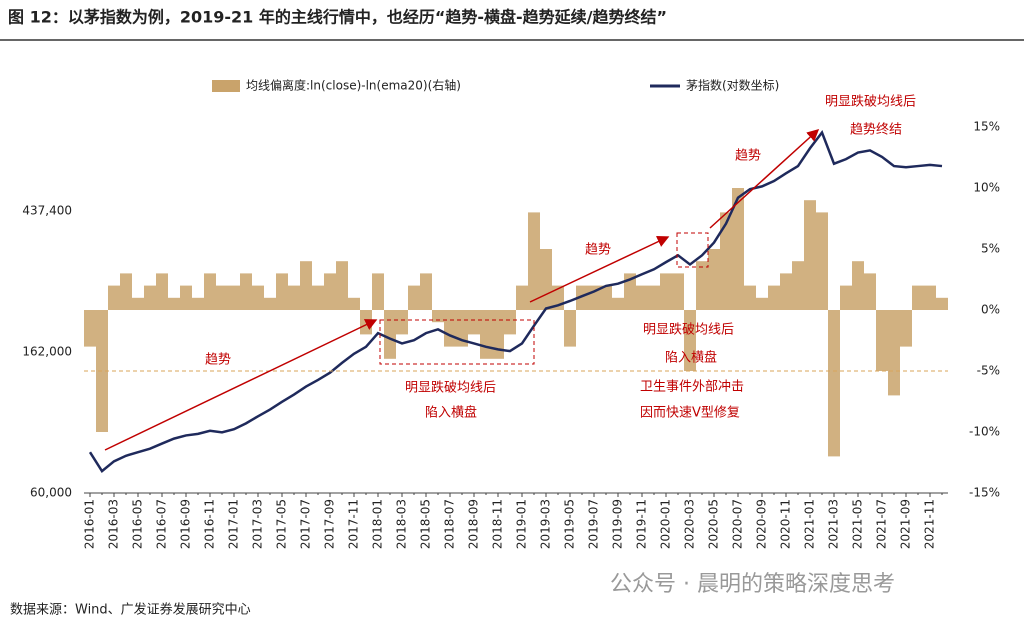 This screenshot has width=1024, height=625. I want to click on x-tick-label: 2020-03, so click(690, 524).